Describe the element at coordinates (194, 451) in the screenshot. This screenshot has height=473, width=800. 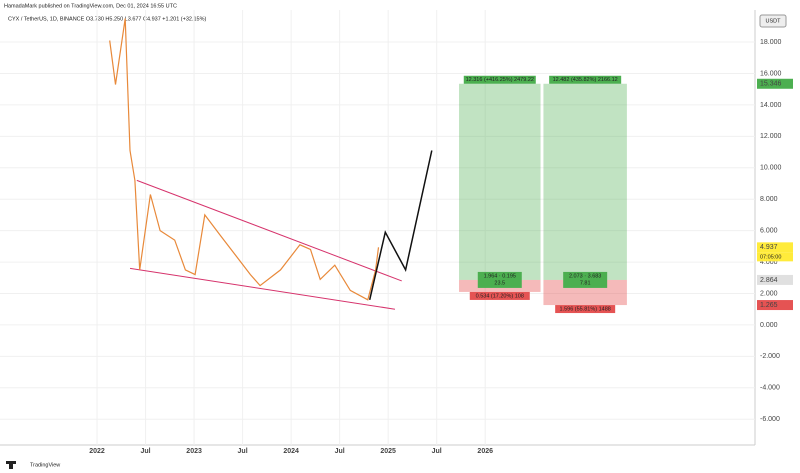
I see `x-tick-label: 2023` at that location.